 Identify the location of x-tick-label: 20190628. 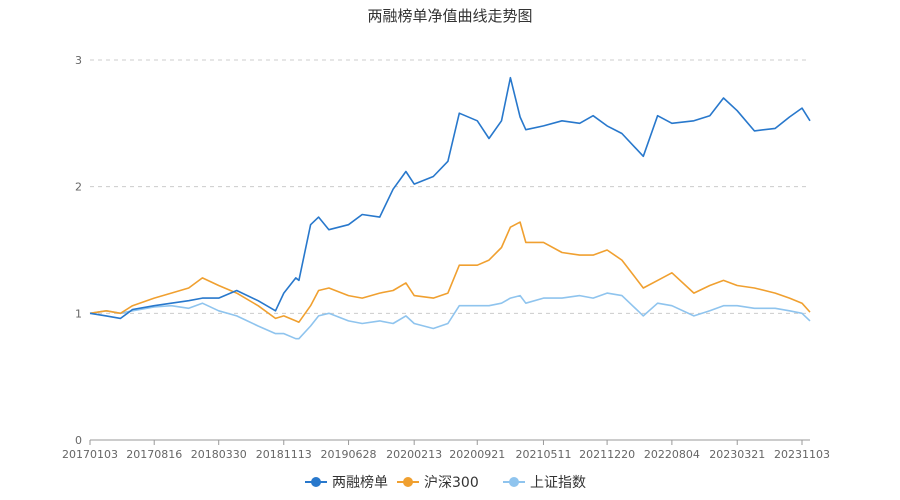
(349, 454).